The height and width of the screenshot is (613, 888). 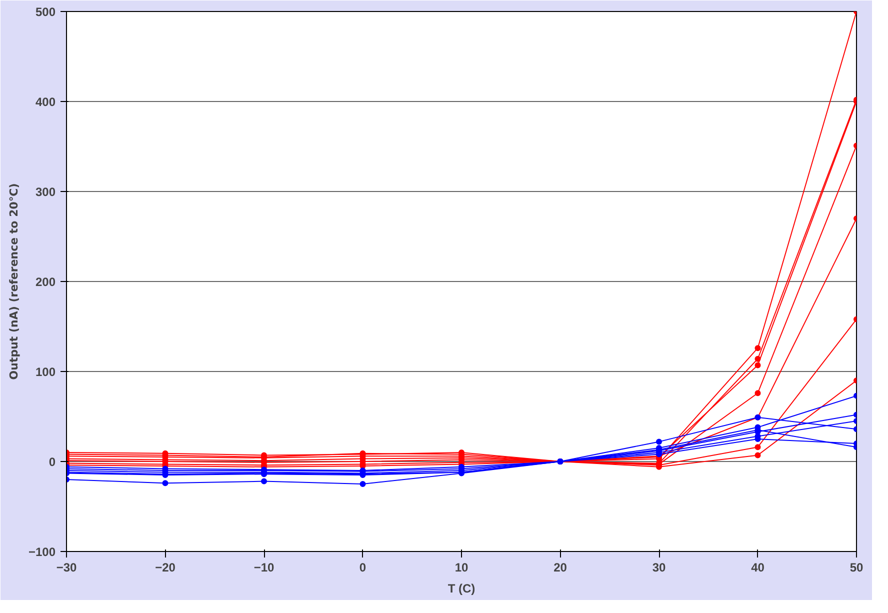 I want to click on x-tick-label: 0, so click(x=362, y=567).